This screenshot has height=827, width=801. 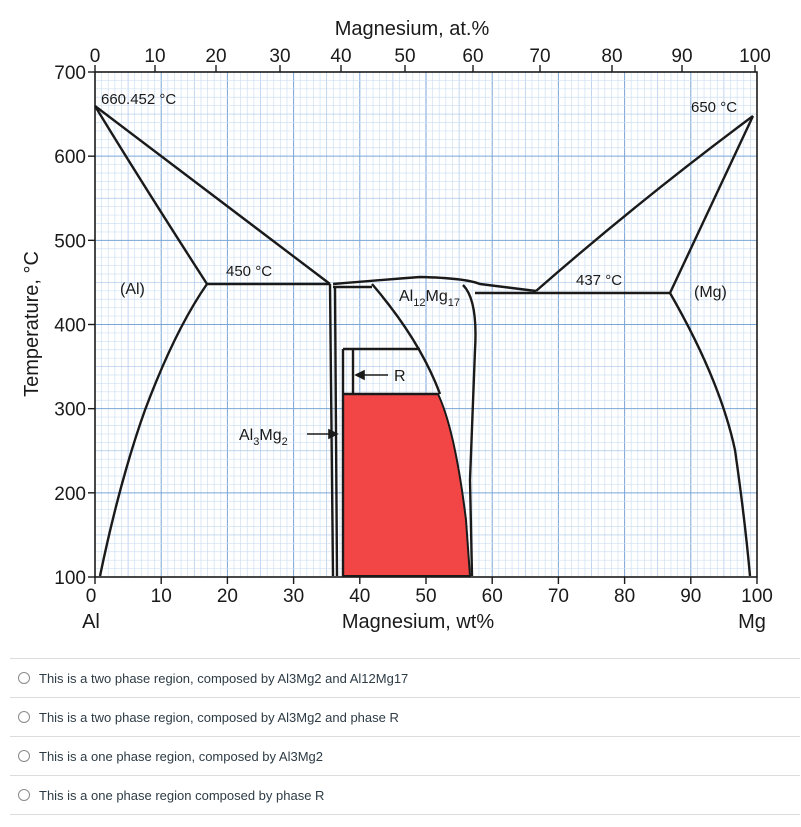 I want to click on top-tick-label: 10, so click(x=154, y=56).